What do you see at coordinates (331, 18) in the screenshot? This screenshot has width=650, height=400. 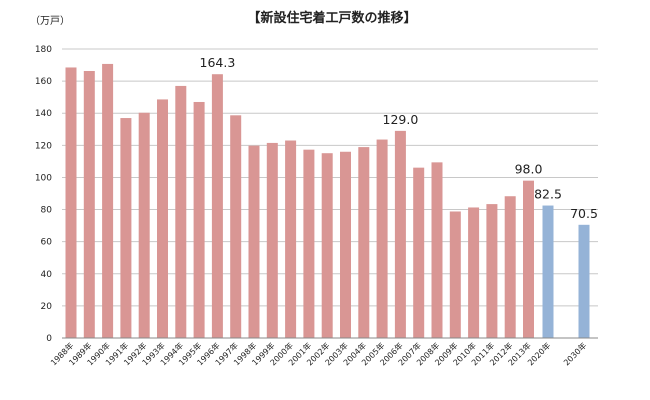 I see `chart-title: 【新設住宅着工戸数の推移】` at bounding box center [331, 18].